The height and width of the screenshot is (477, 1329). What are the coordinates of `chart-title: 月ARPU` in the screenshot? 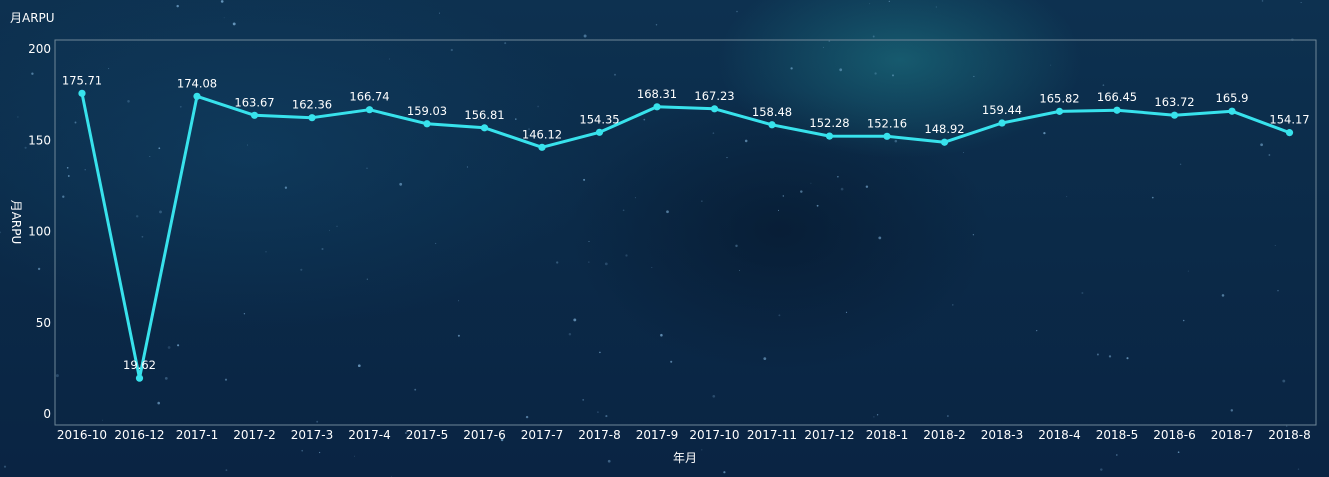 It's located at (32, 18).